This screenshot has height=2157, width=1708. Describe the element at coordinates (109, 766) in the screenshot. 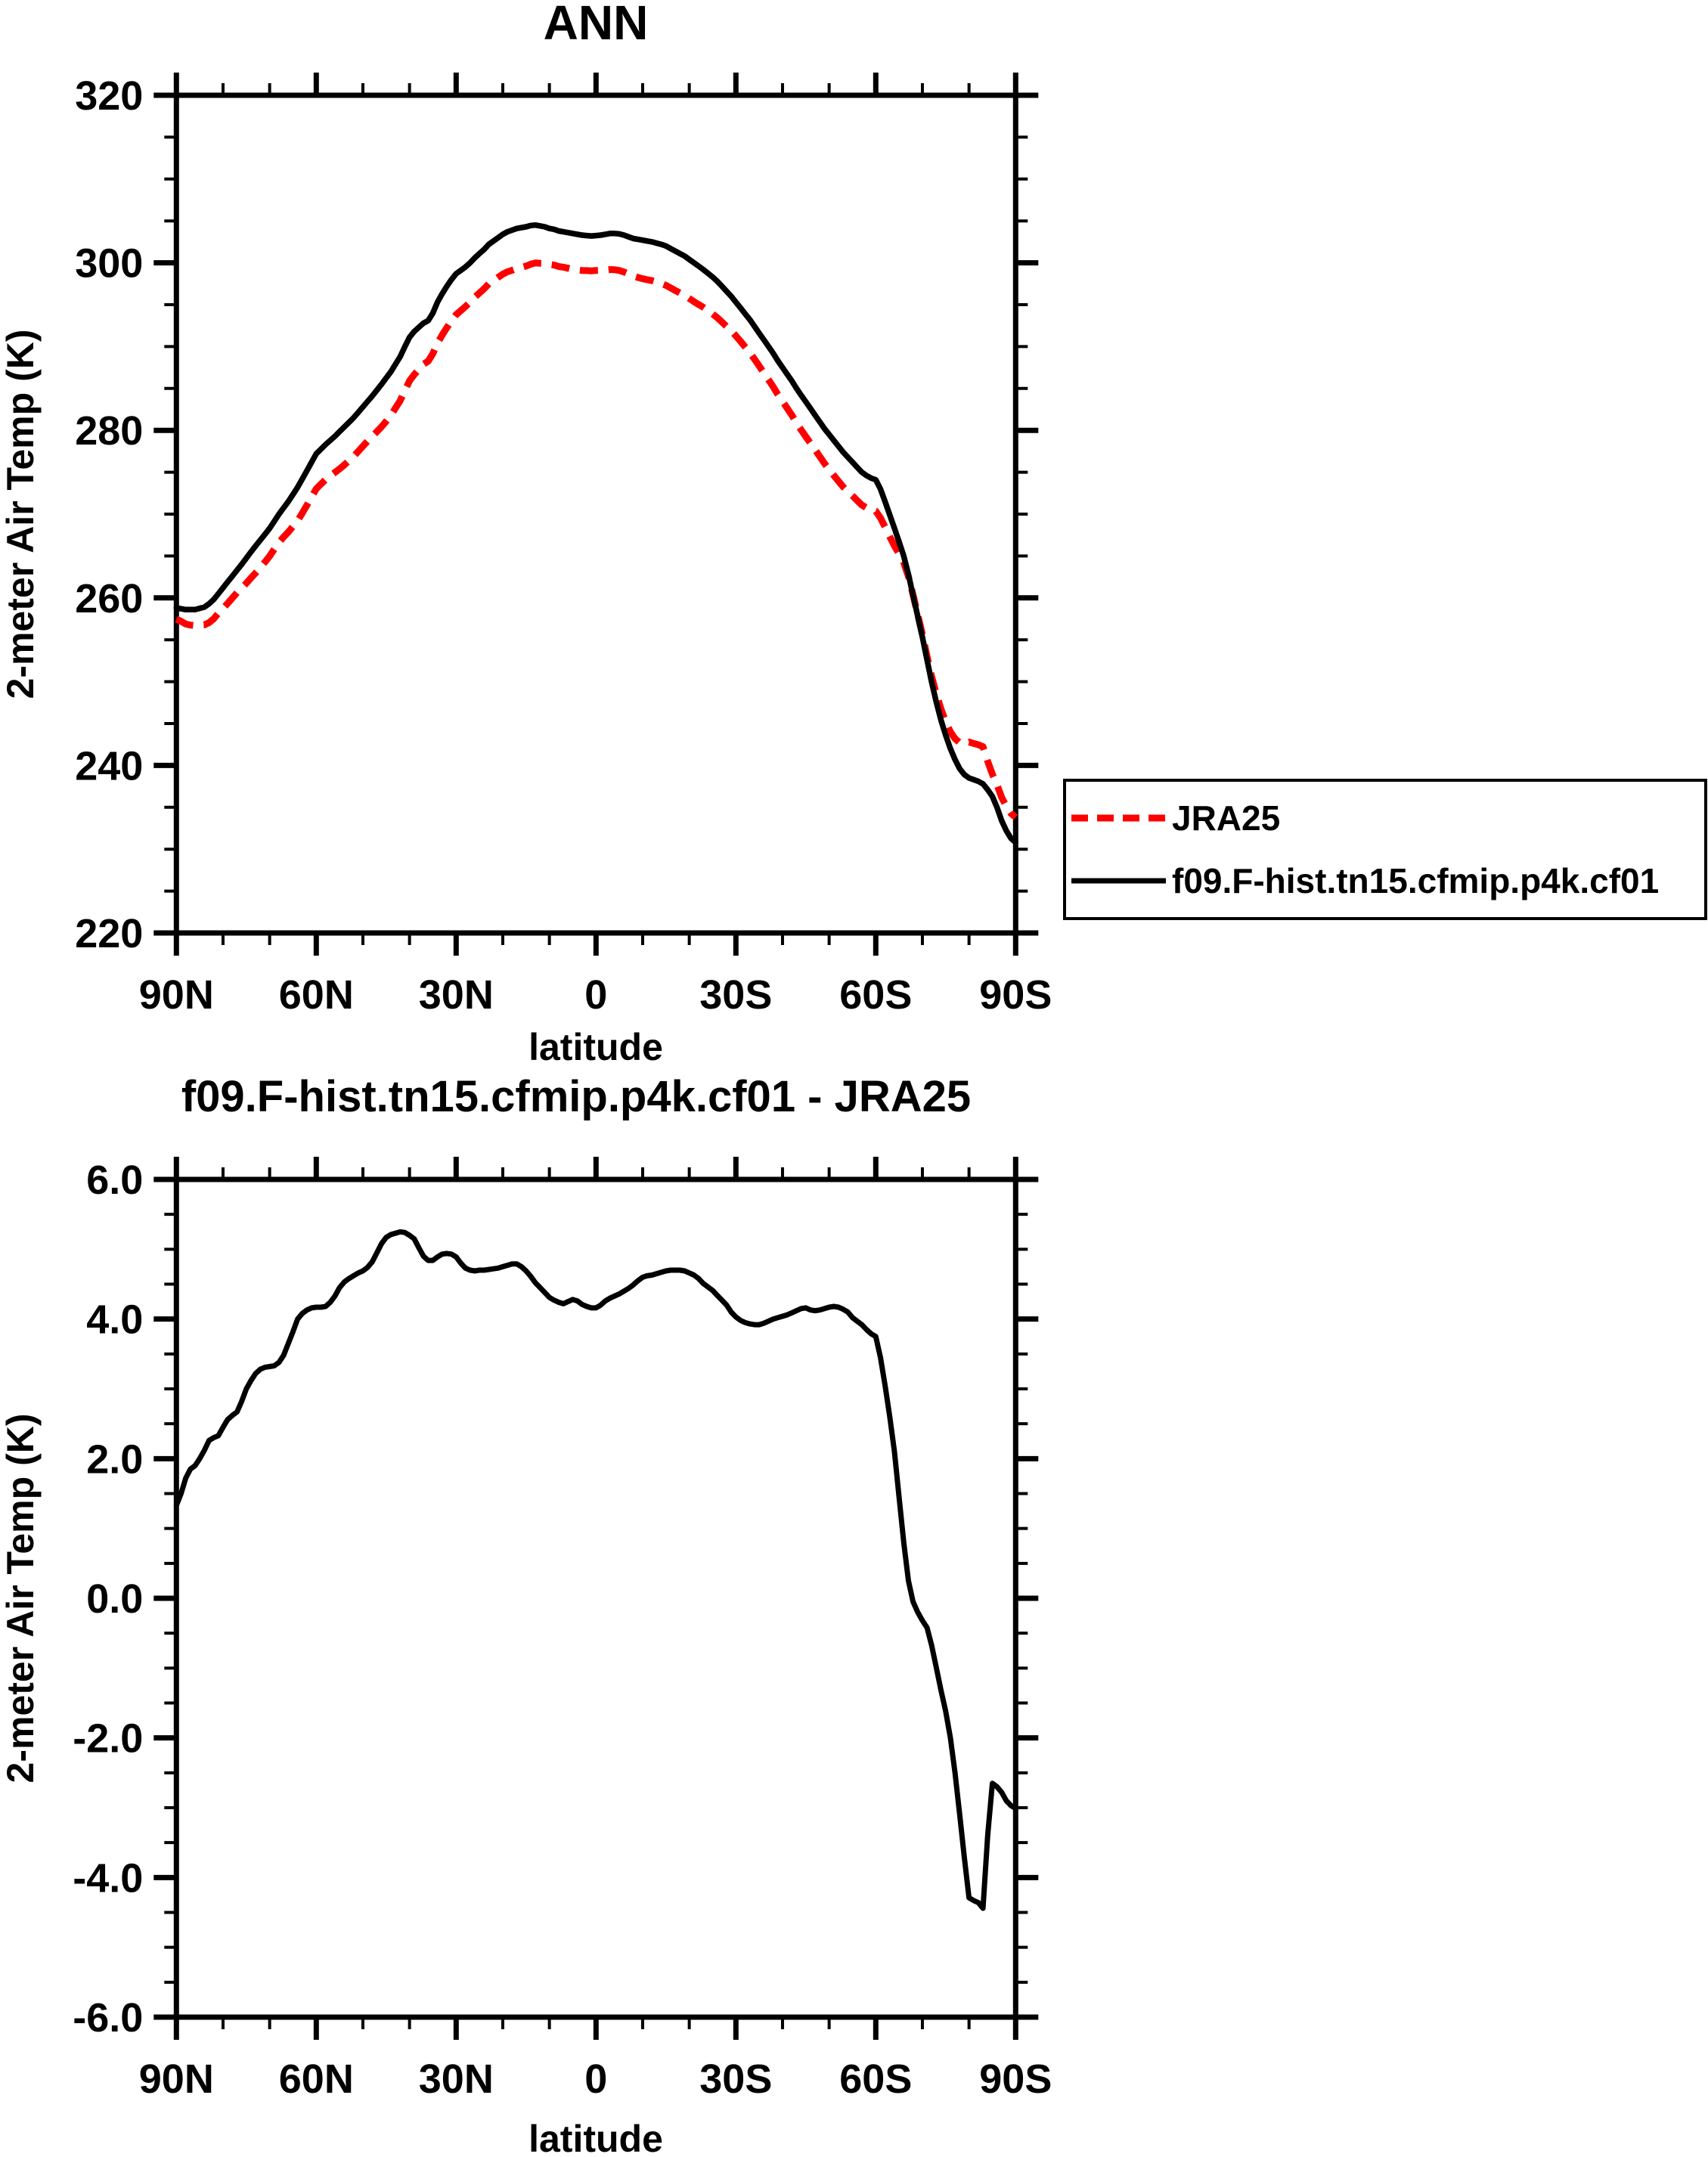

I see `y-tick-label: 240` at that location.